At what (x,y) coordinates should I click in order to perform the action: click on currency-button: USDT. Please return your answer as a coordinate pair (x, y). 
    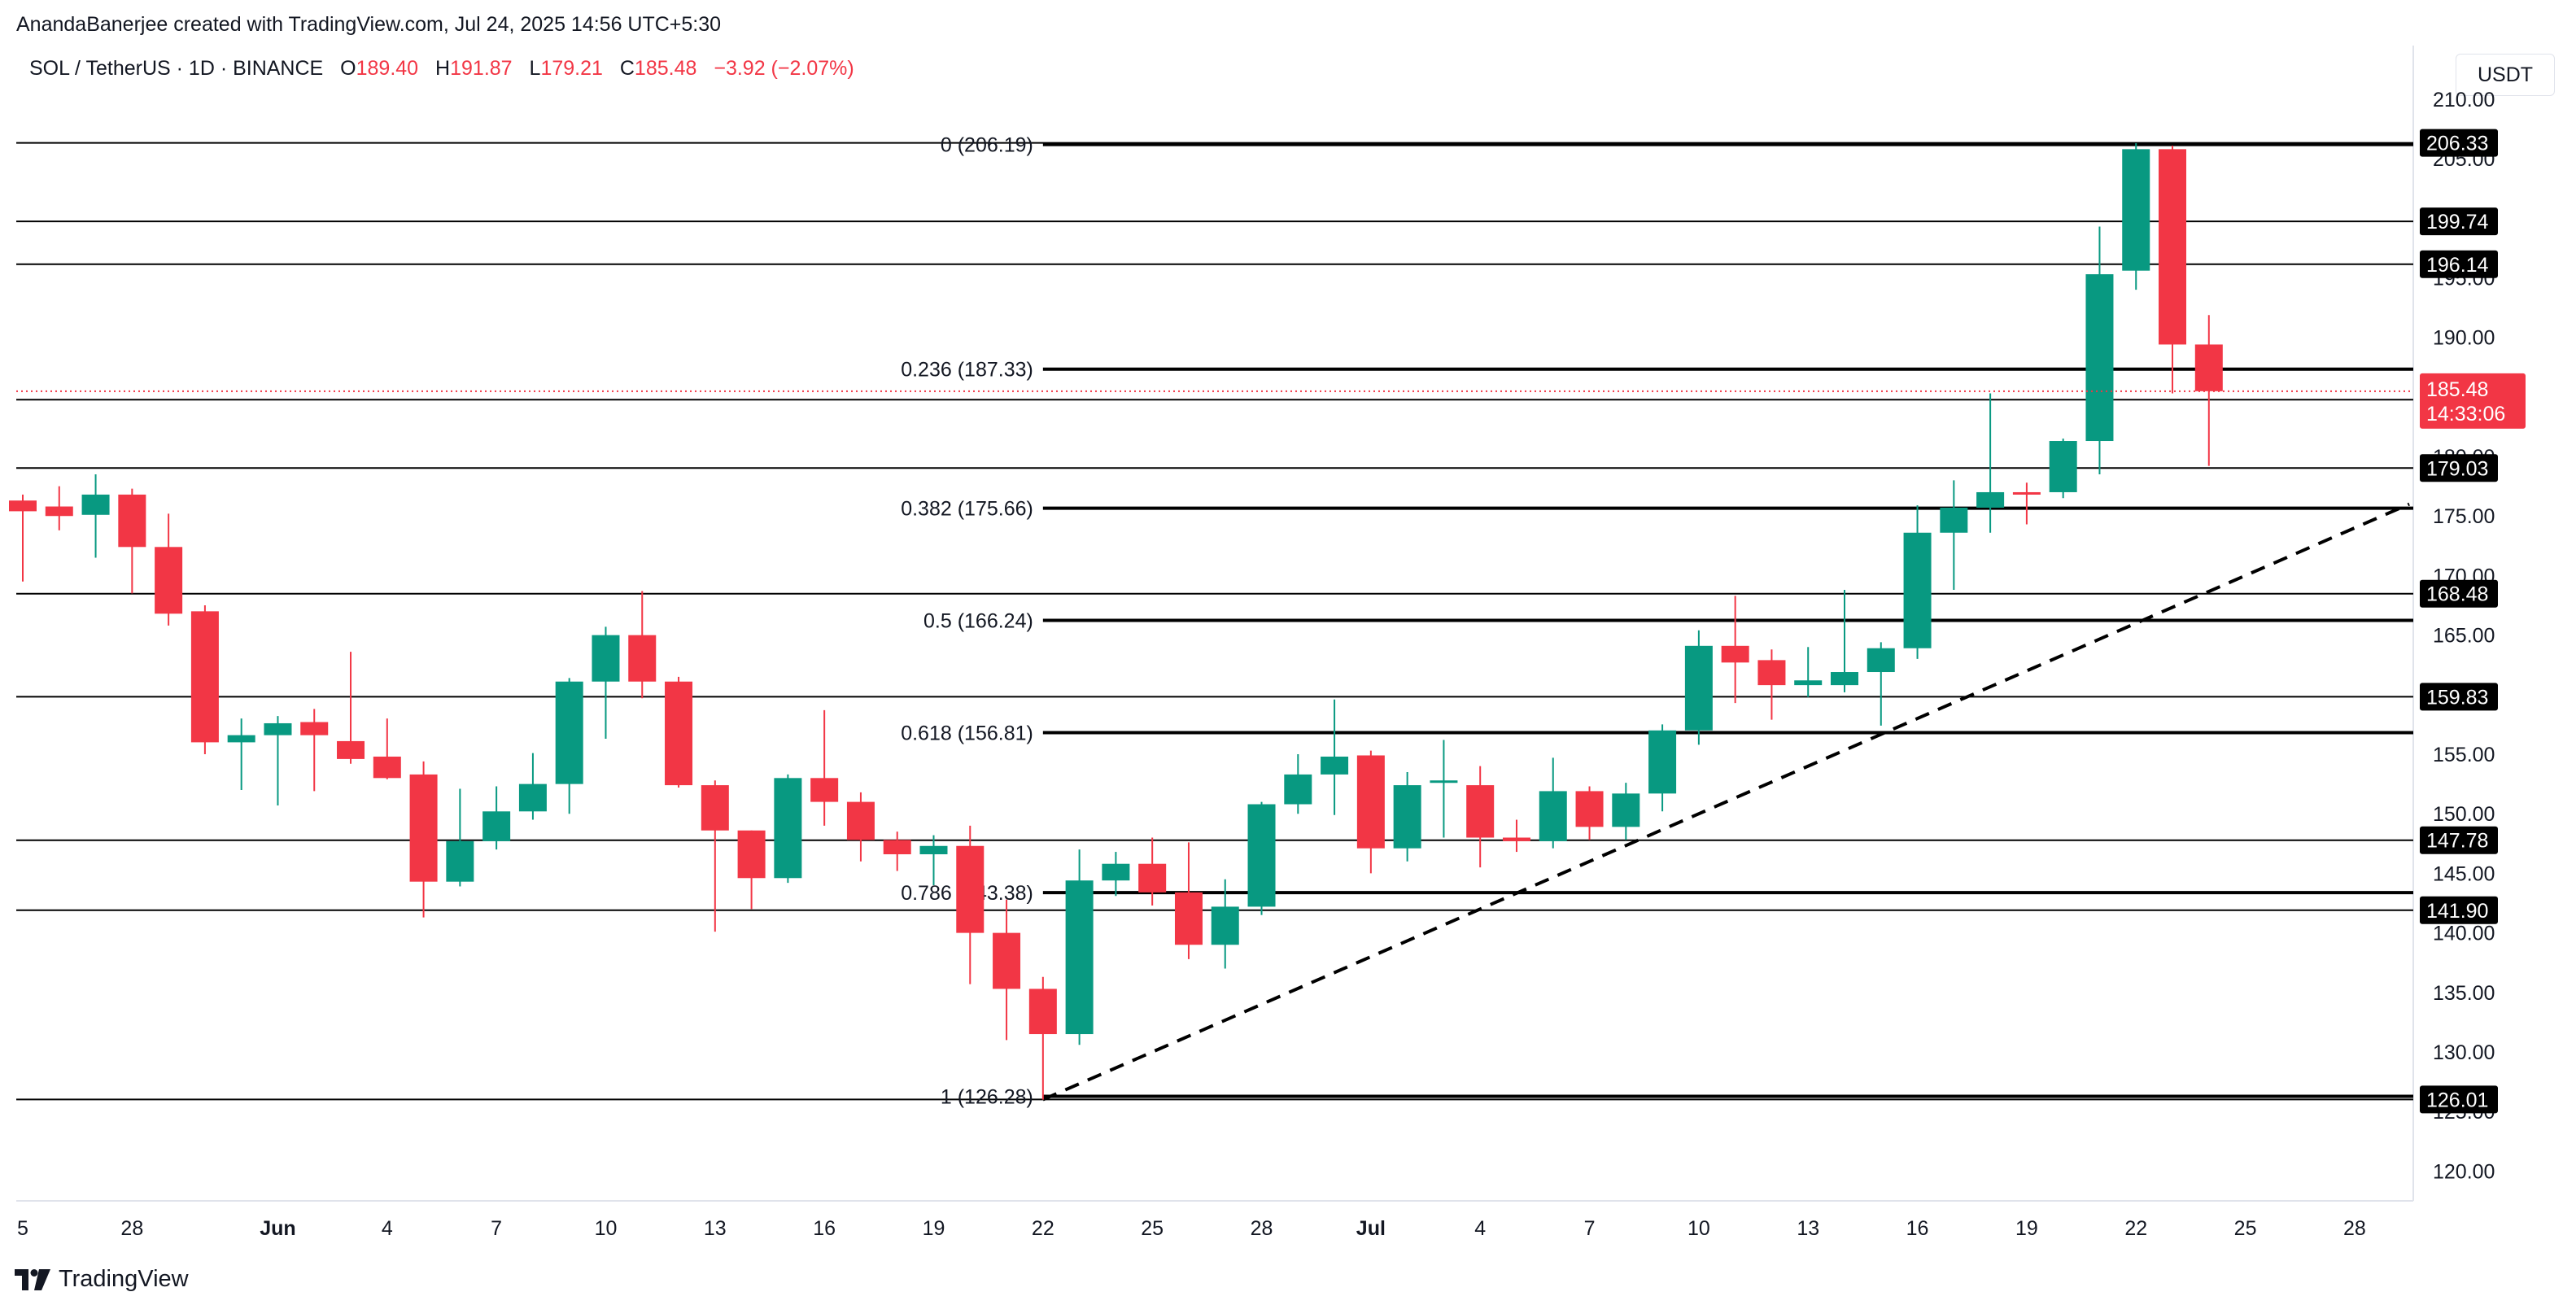
    Looking at the image, I should click on (2505, 75).